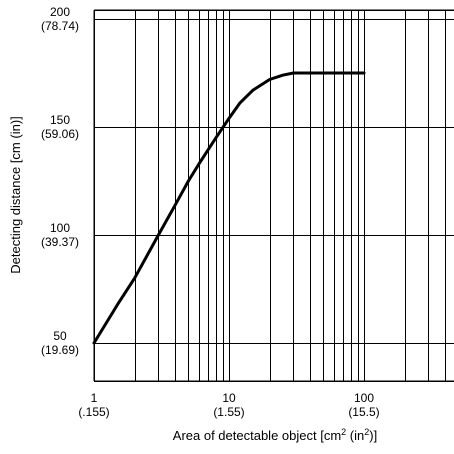 Image resolution: width=454 pixels, height=454 pixels. I want to click on x-tick-sublabel: (.155), so click(93, 412).